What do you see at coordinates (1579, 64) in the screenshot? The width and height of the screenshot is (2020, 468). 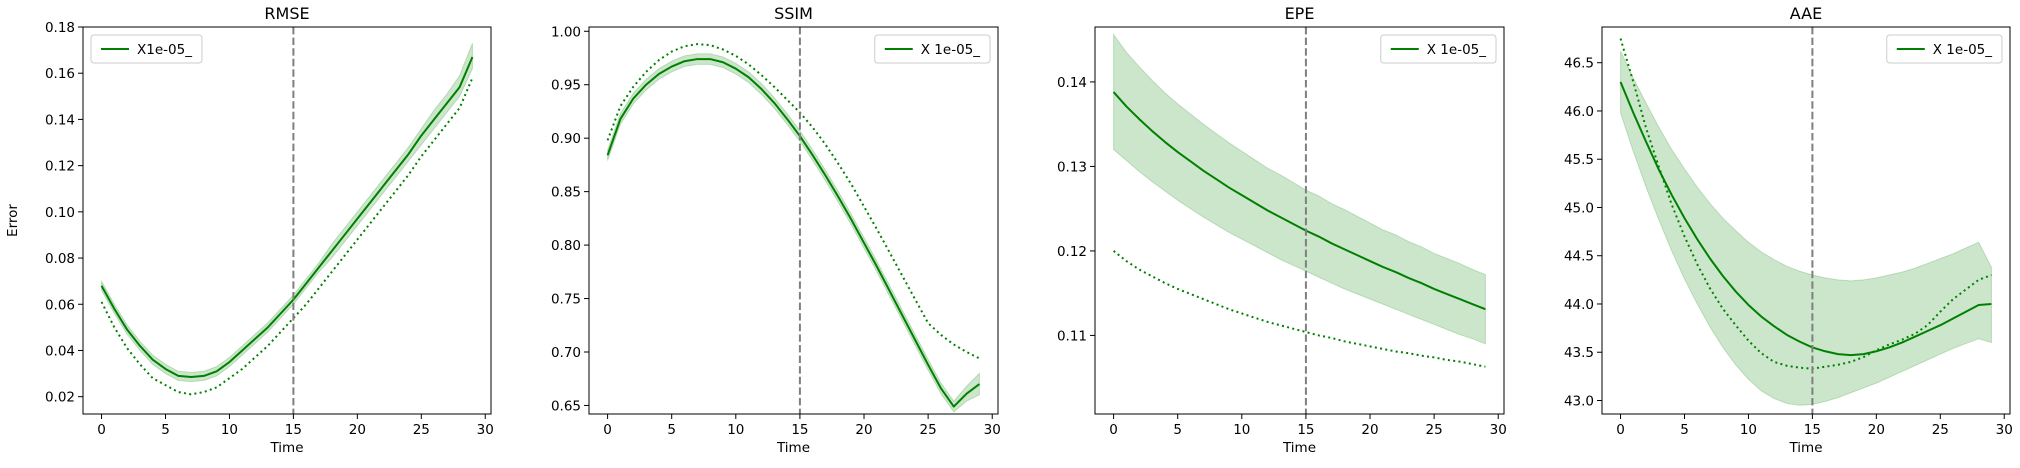 I see `y-tick-label: 46.5` at bounding box center [1579, 64].